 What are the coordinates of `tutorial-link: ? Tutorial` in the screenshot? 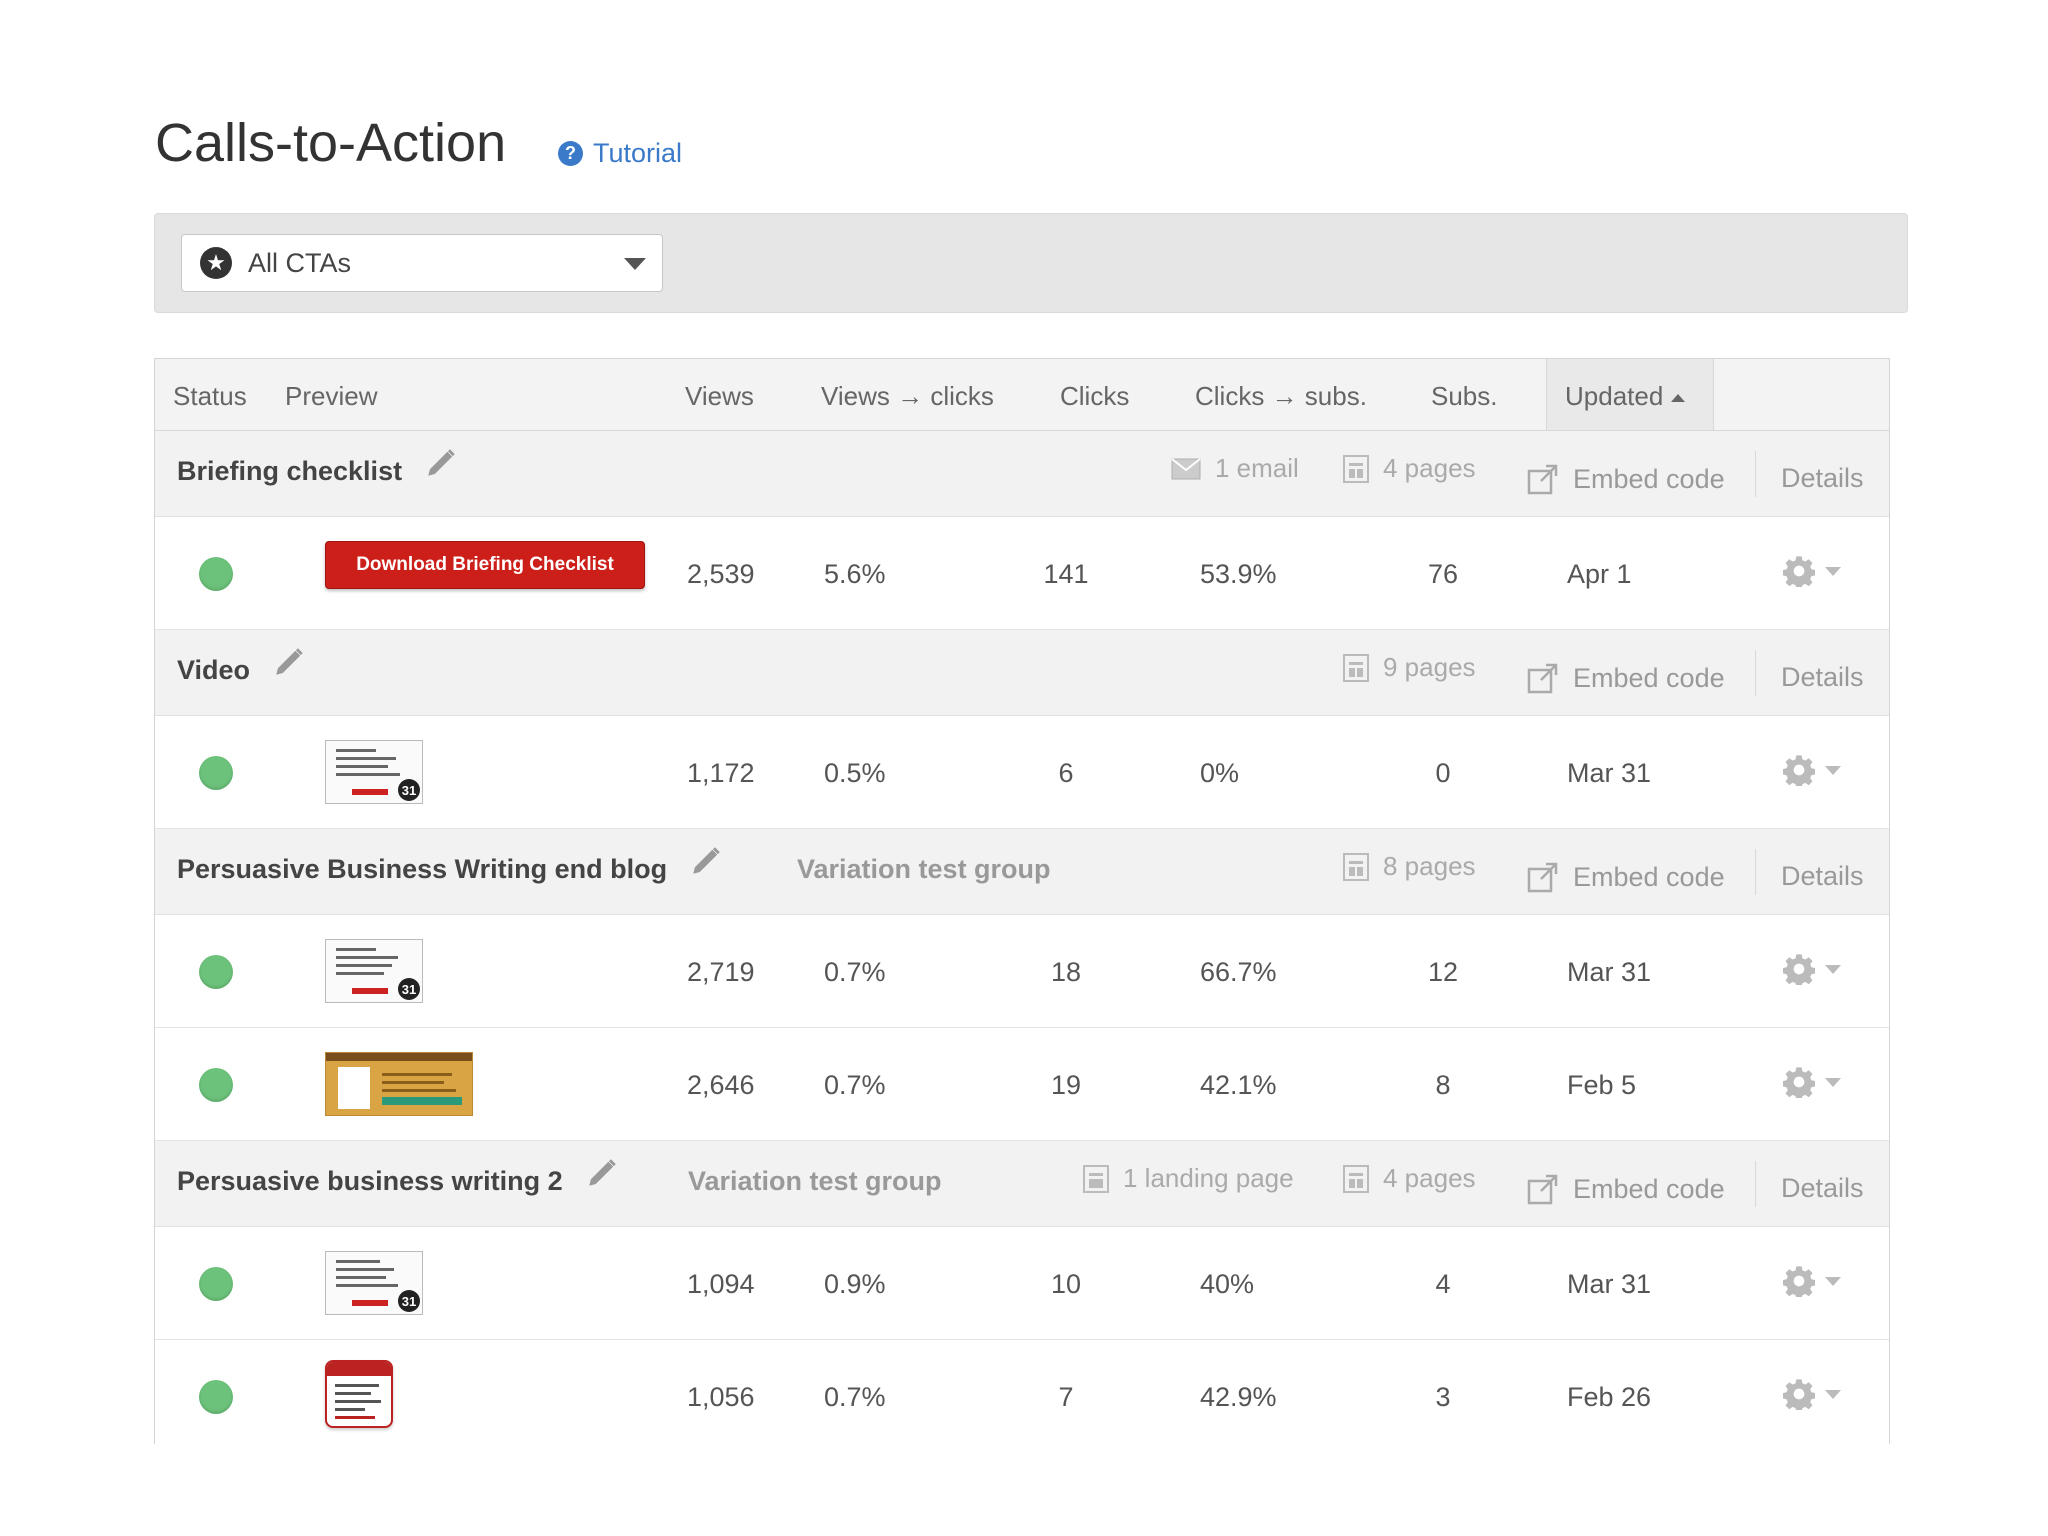 It's located at (620, 153).